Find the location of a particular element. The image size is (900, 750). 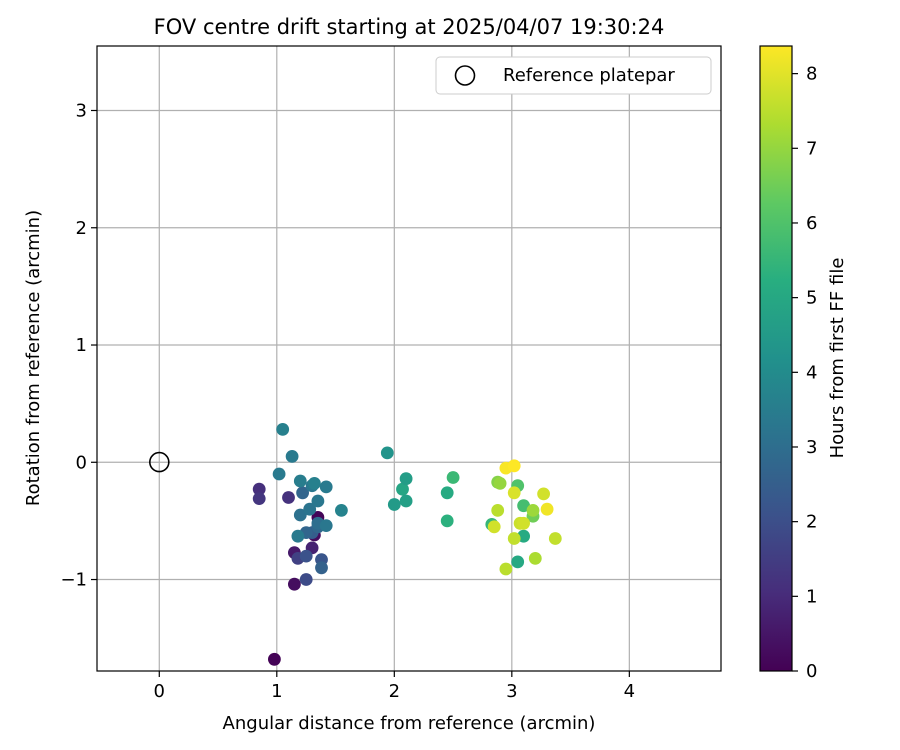

colorbar-gradient is located at coordinates (776, 358).